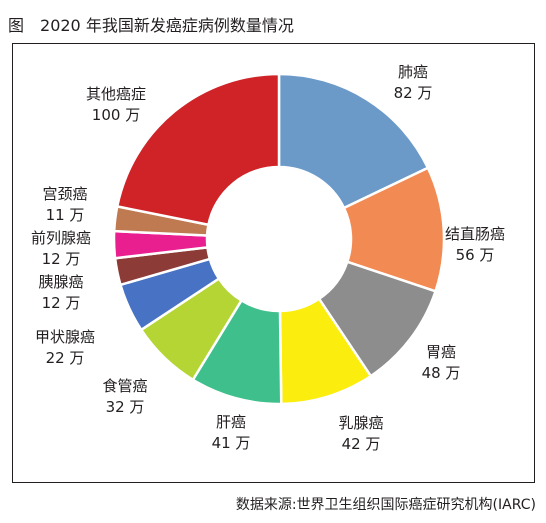 The image size is (546, 523). Describe the element at coordinates (475, 245) in the screenshot. I see `slice-label-1: 结直肠癌 56 万` at that location.